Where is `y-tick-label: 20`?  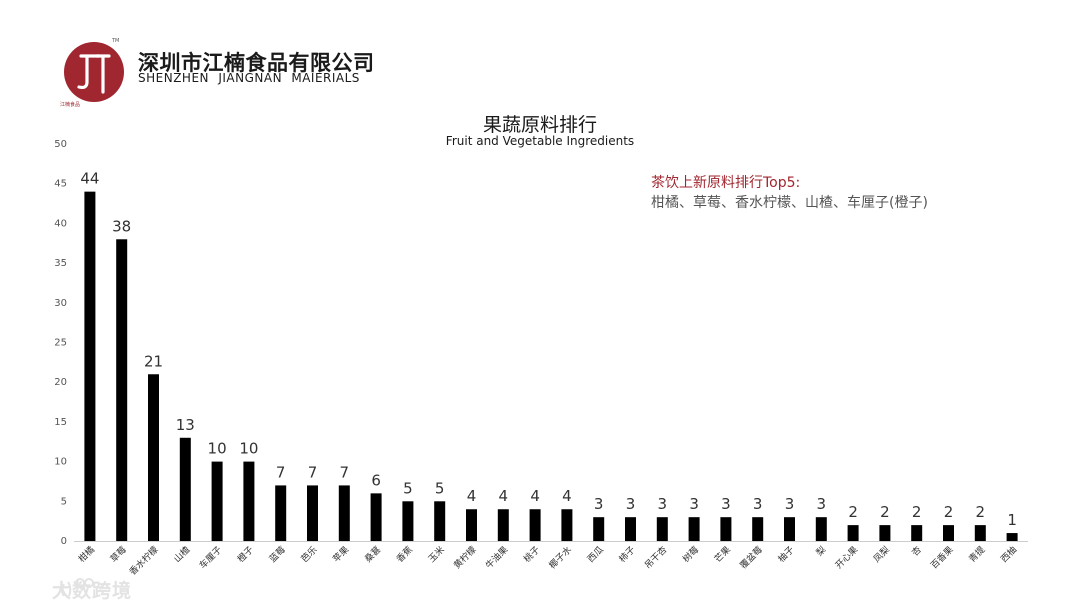 y-tick-label: 20 is located at coordinates (60, 382).